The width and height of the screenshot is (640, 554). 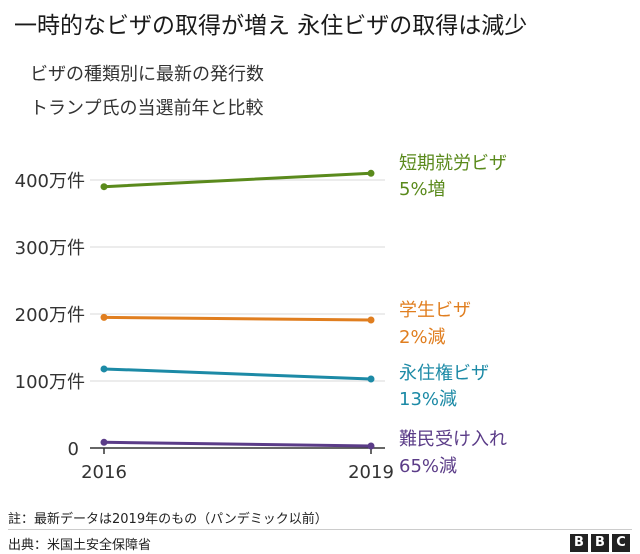 I want to click on y-tick-label: 400万件, so click(x=50, y=181).